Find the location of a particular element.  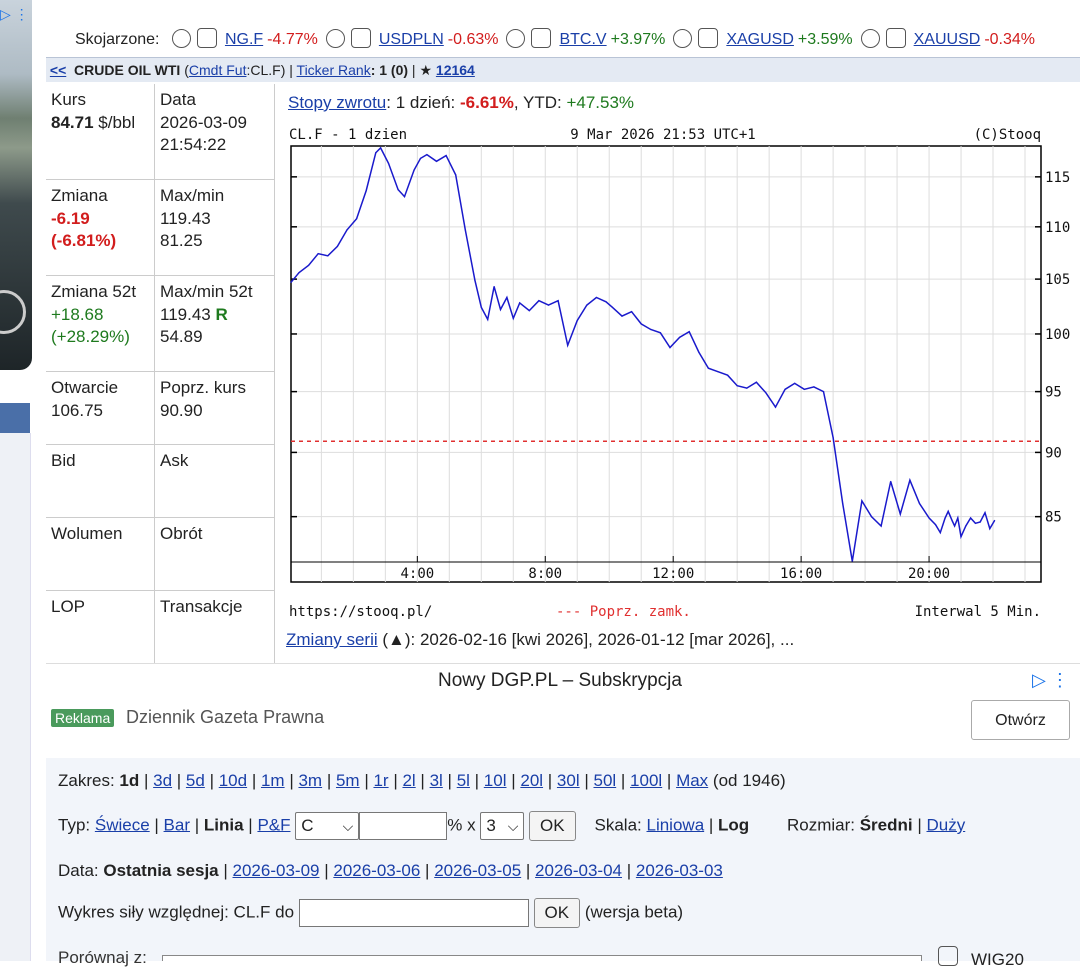

scale-label: Skala: is located at coordinates (620, 825).